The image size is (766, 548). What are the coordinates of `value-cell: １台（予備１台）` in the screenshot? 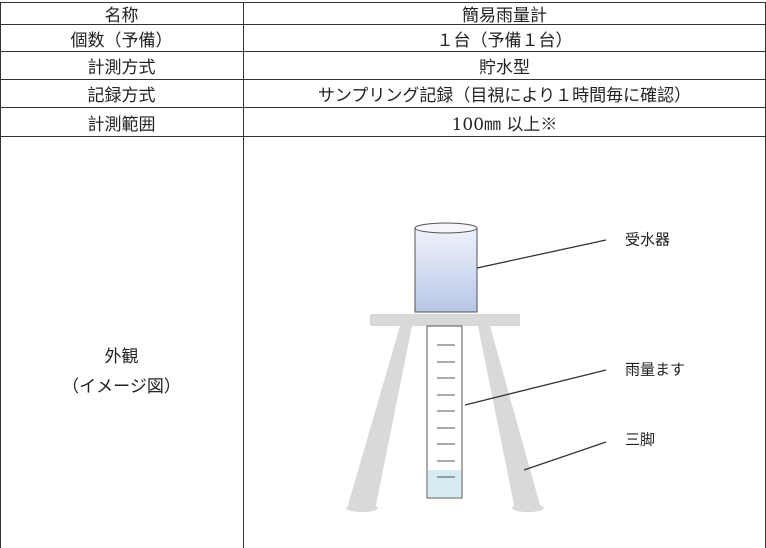 It's located at (504, 40).